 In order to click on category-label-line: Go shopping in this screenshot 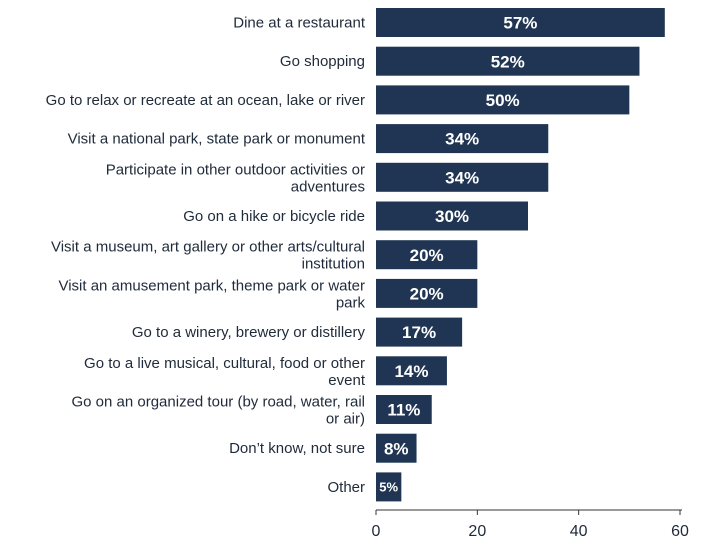, I will do `click(322, 61)`.